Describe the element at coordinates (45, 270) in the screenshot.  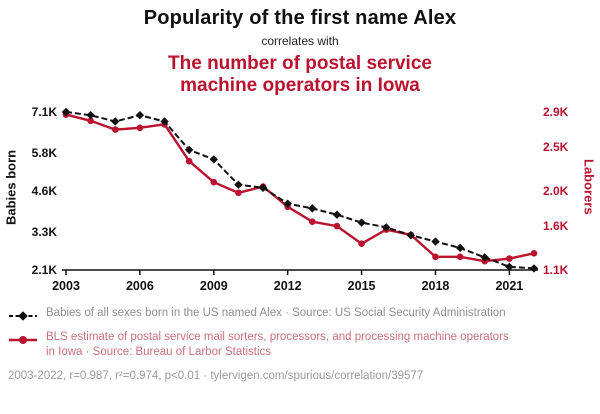
I see `svg-text: 2.1K` at that location.